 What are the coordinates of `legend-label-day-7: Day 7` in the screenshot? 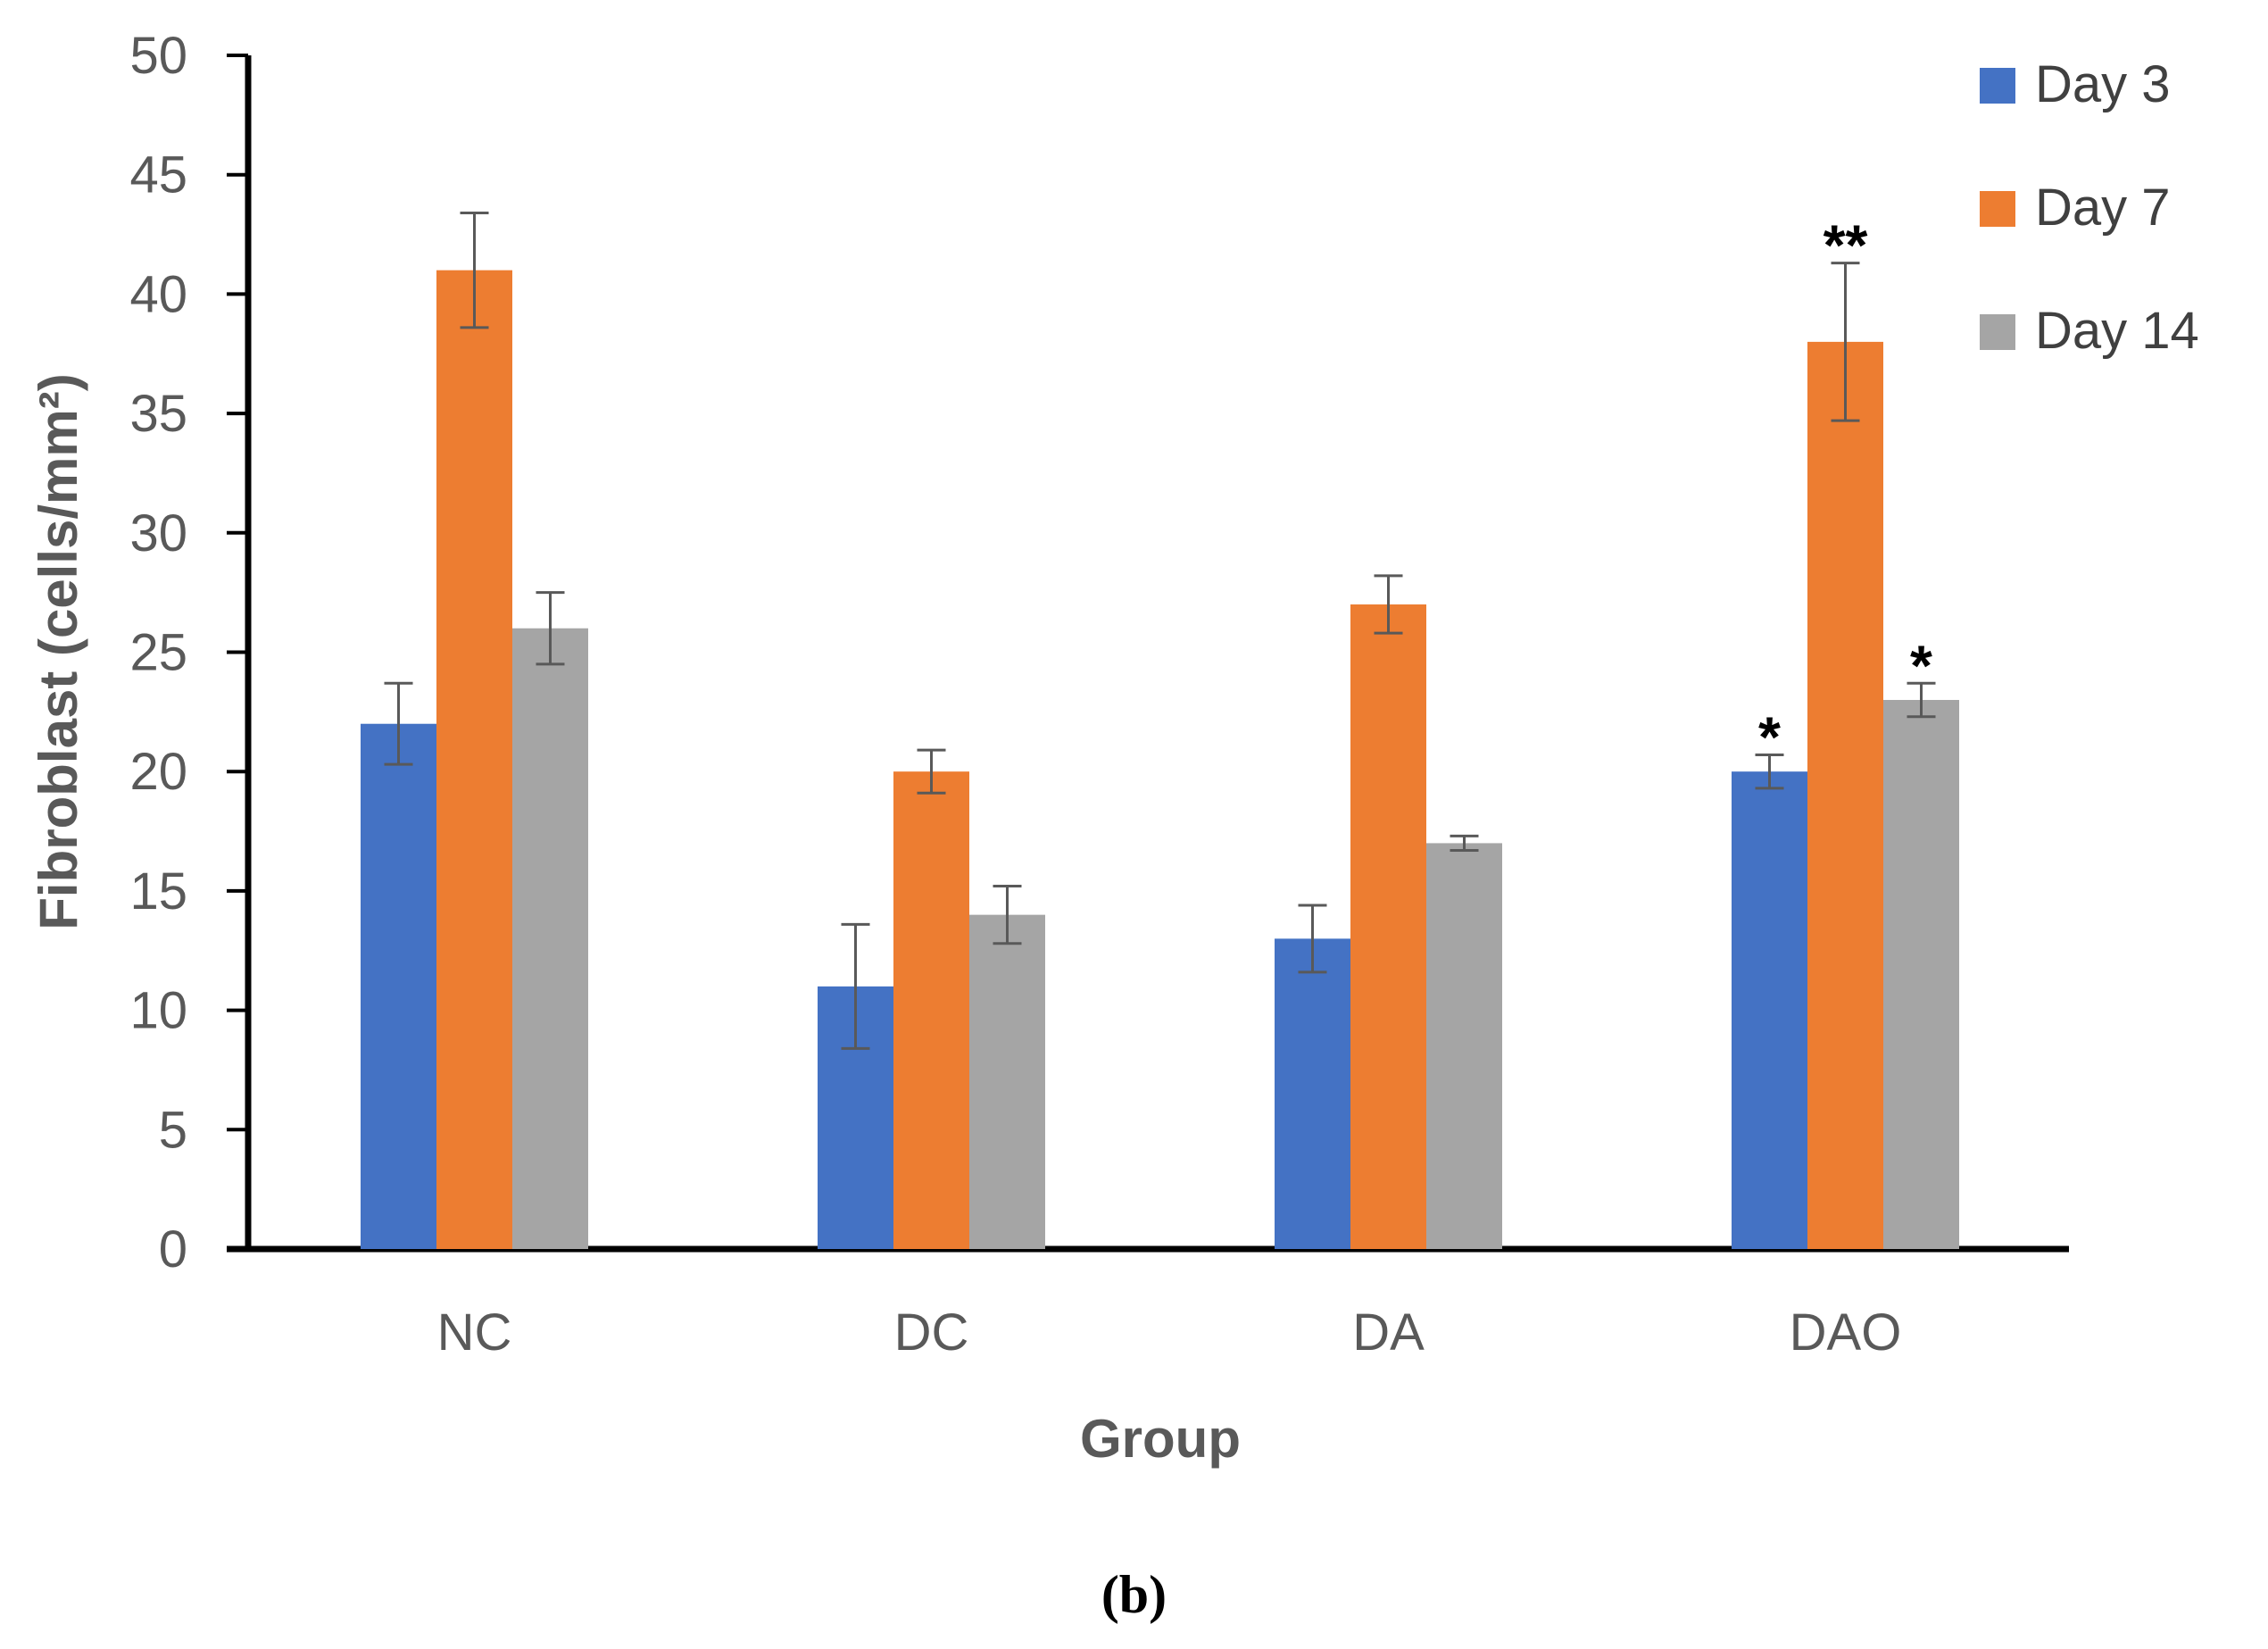 It's located at (2103, 208).